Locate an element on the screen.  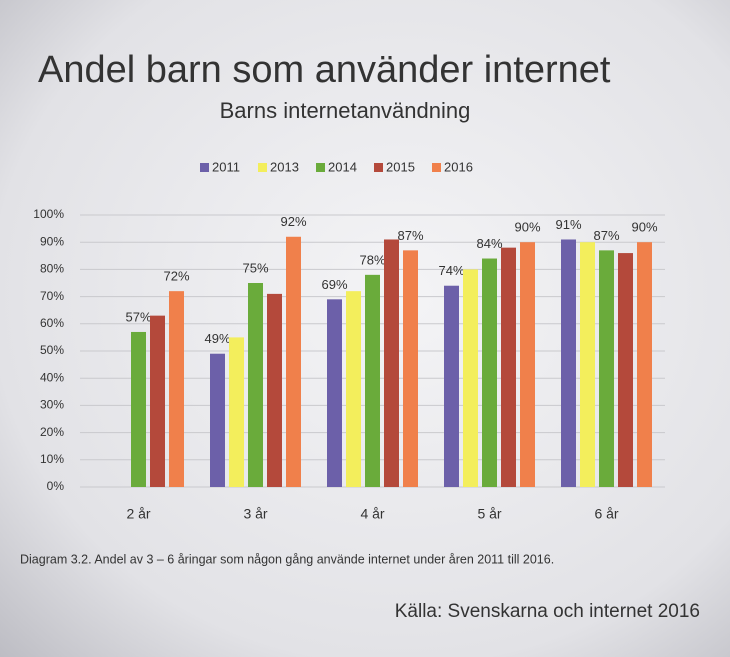
legend-label: 2014 is located at coordinates (342, 166).